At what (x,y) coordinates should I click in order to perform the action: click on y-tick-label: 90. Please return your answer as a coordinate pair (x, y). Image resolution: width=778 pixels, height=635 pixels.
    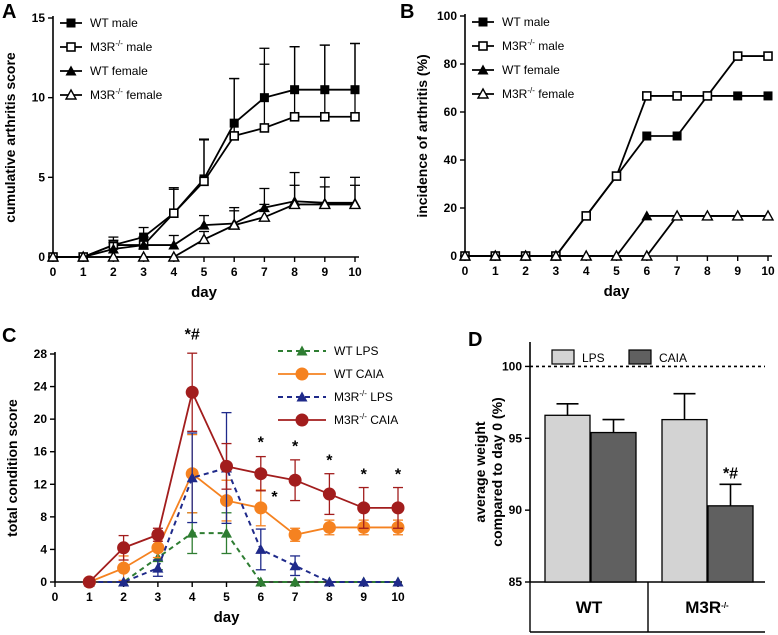
    Looking at the image, I should click on (516, 510).